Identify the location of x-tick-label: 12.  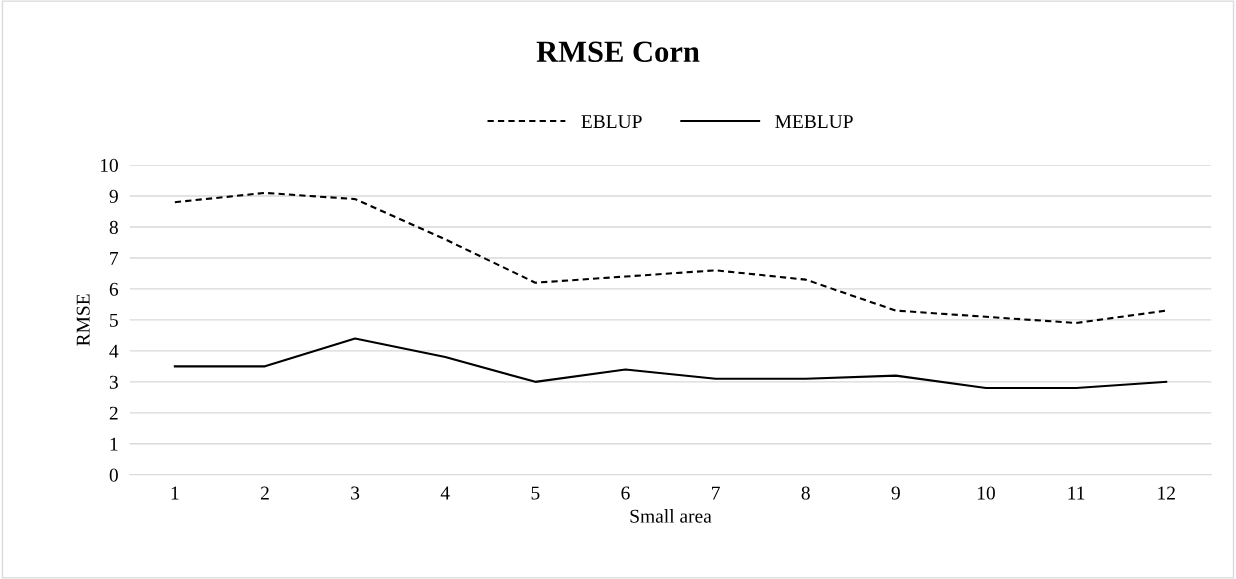
(1166, 493).